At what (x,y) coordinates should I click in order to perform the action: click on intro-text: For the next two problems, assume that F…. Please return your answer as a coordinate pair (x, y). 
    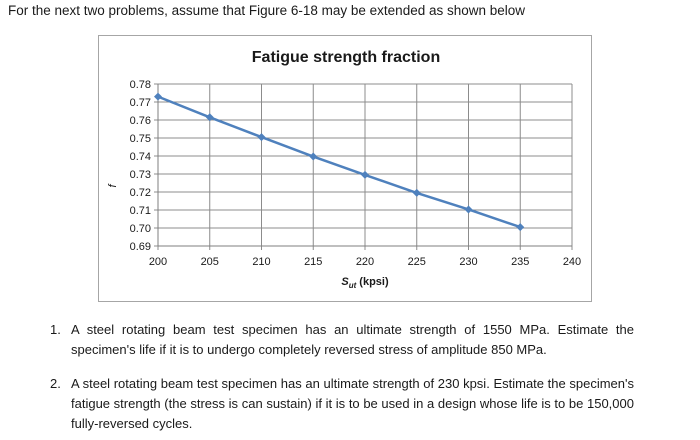
    Looking at the image, I should click on (267, 10).